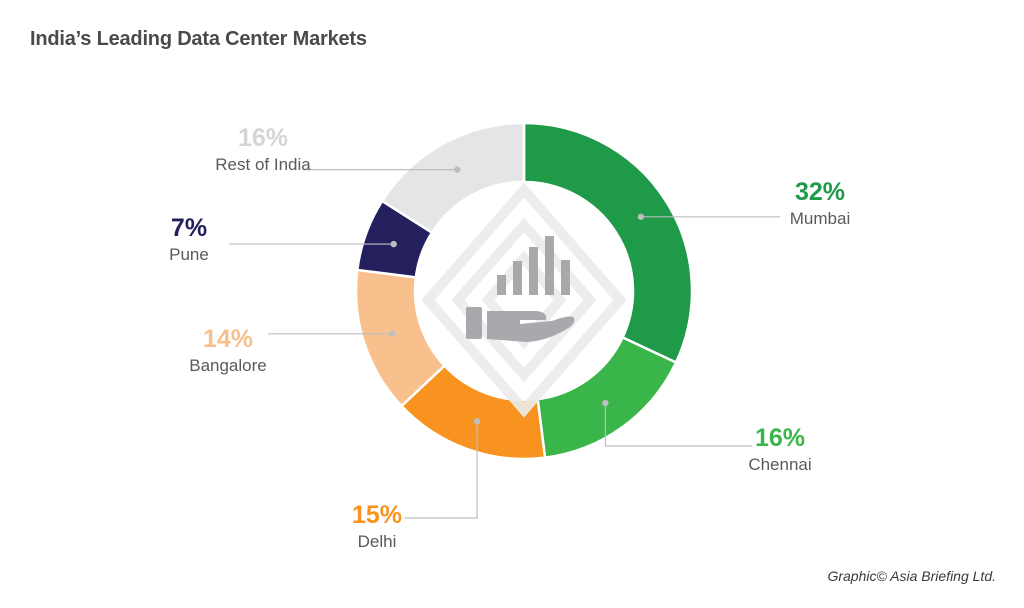  What do you see at coordinates (263, 164) in the screenshot?
I see `category-label-rest-of-india: Rest of India` at bounding box center [263, 164].